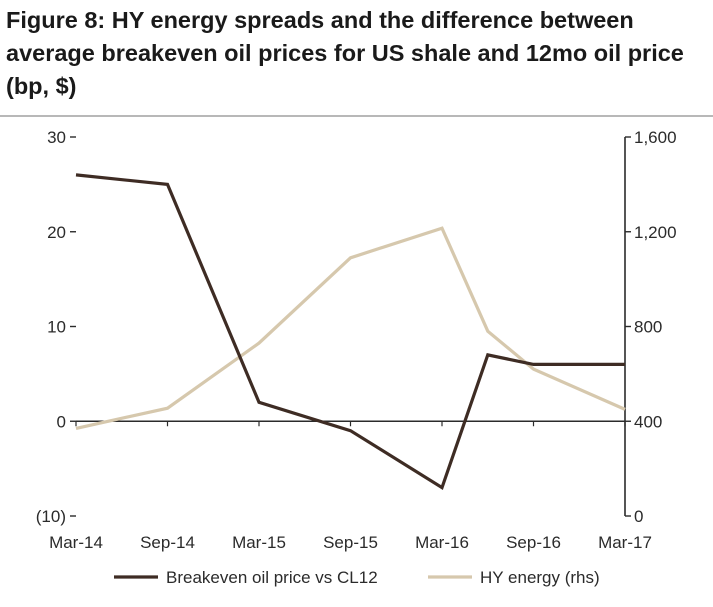  What do you see at coordinates (350, 542) in the screenshot?
I see `x-tick-label: Sep-15` at bounding box center [350, 542].